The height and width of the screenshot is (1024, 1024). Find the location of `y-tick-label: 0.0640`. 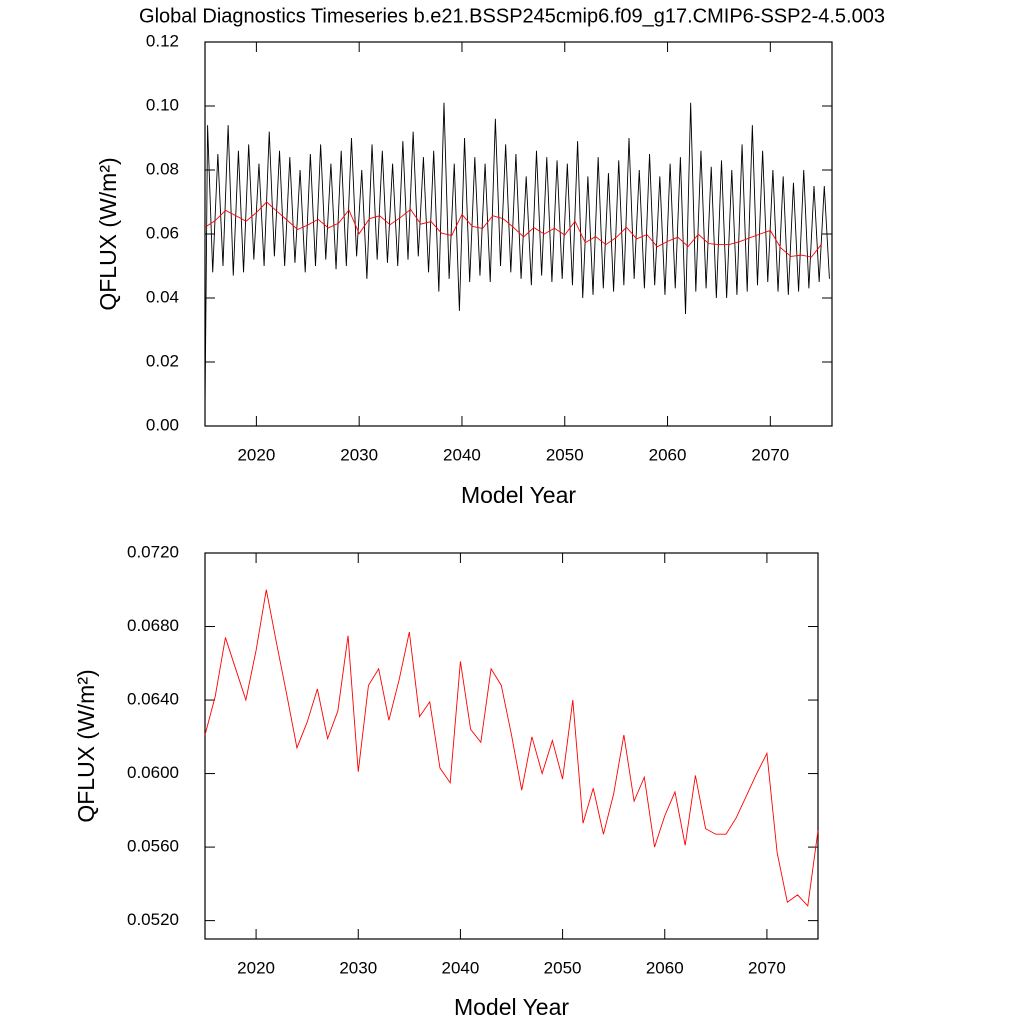

y-tick-label: 0.0640 is located at coordinates (153, 699).